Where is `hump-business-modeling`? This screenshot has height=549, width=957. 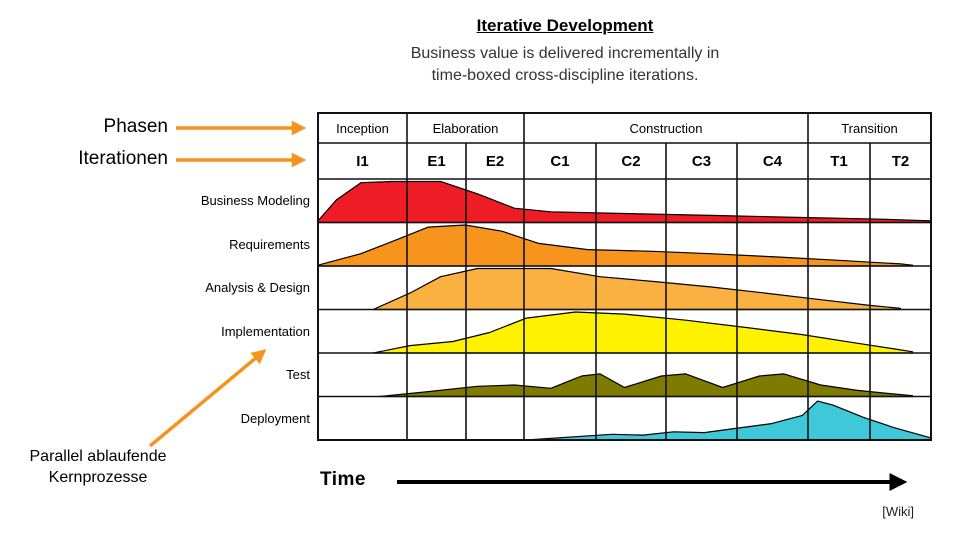
hump-business-modeling is located at coordinates (624, 202).